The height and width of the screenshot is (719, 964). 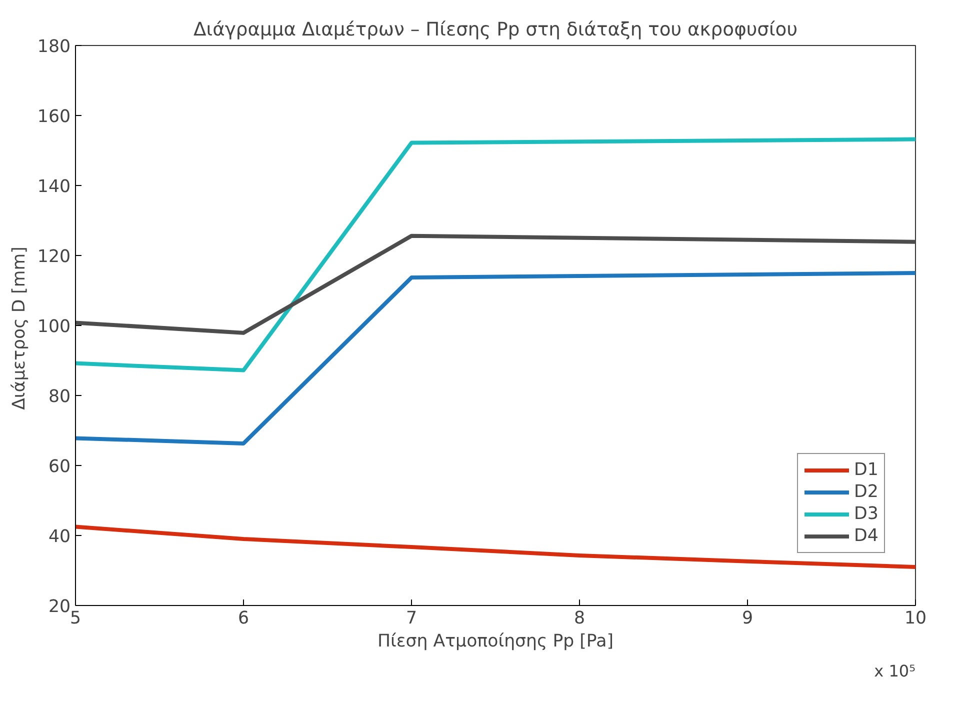 What do you see at coordinates (76, 618) in the screenshot?
I see `x-tick-label: 5` at bounding box center [76, 618].